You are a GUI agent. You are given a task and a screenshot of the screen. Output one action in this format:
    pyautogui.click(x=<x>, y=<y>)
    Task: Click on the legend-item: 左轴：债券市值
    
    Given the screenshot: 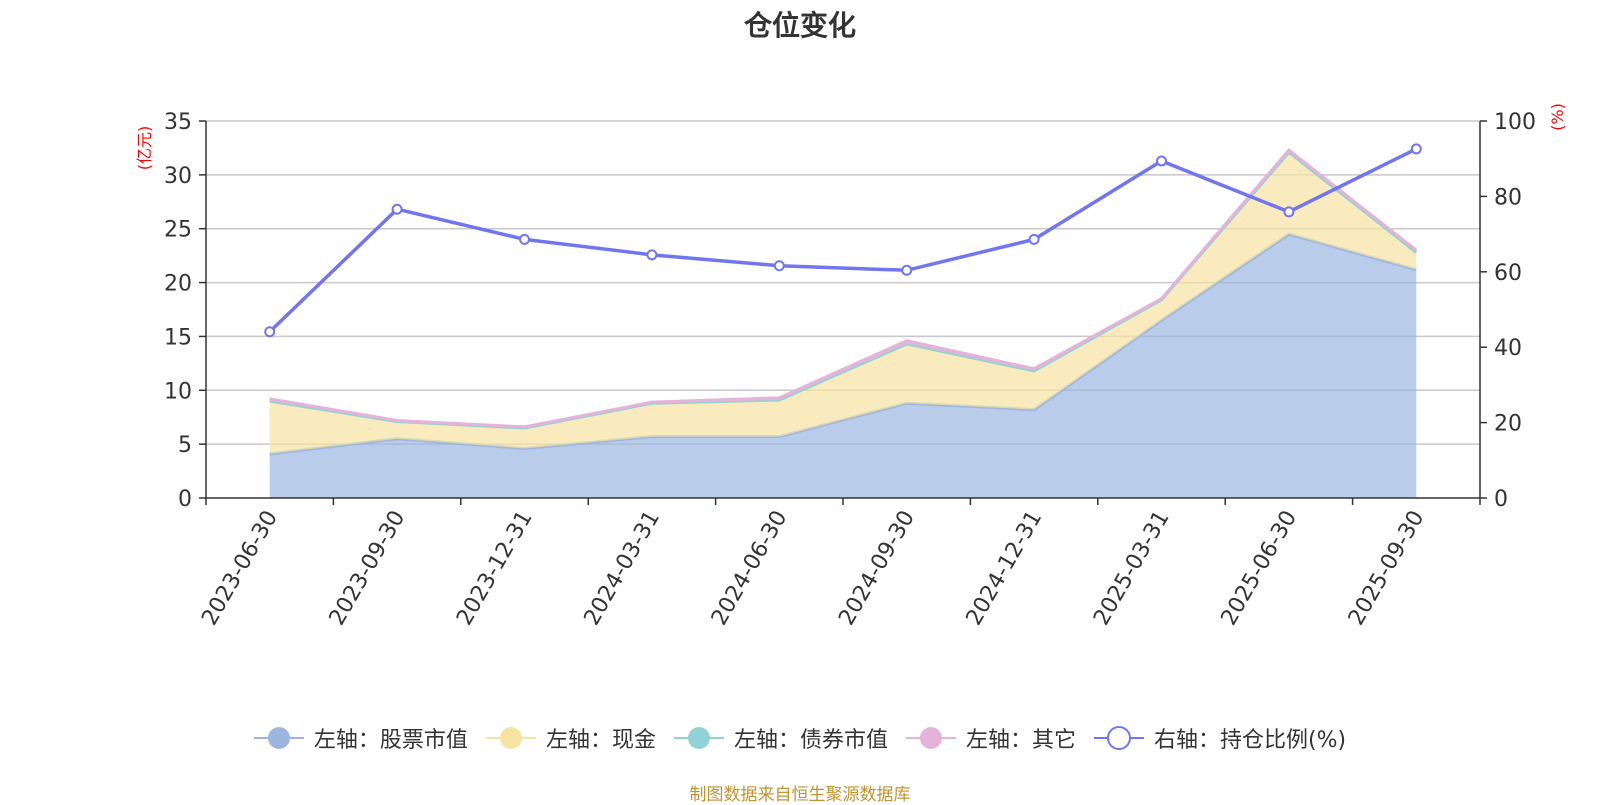 What is the action you would take?
    pyautogui.click(x=780, y=738)
    